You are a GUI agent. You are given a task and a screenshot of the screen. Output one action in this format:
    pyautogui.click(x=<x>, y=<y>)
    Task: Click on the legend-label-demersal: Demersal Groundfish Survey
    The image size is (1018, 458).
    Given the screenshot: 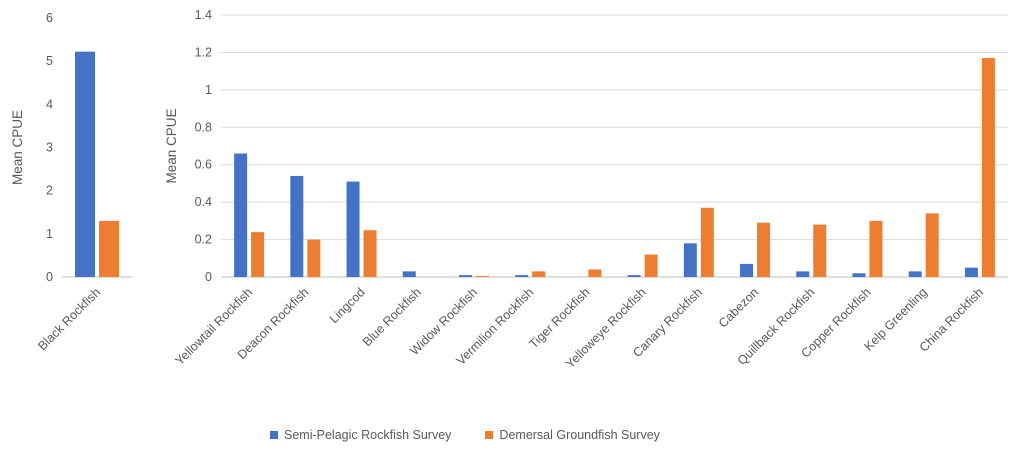 What is the action you would take?
    pyautogui.click(x=579, y=435)
    